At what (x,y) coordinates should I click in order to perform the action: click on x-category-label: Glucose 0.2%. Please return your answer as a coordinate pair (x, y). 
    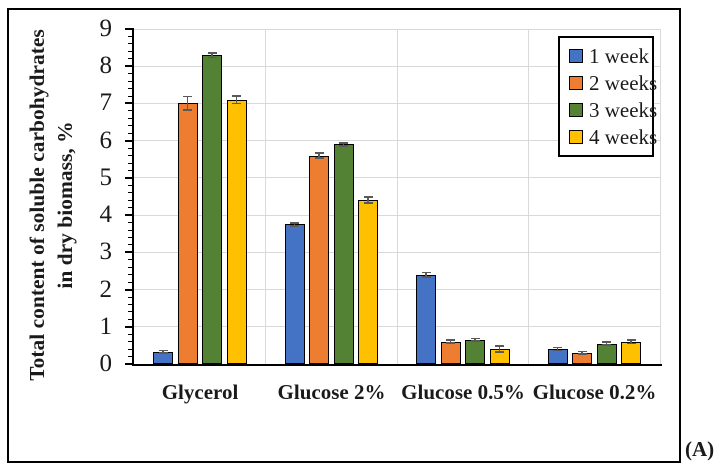
    Looking at the image, I should click on (594, 392).